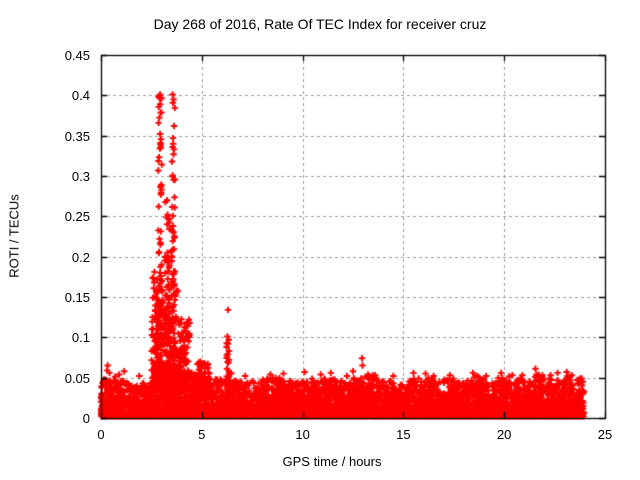  What do you see at coordinates (80, 176) in the screenshot?
I see `y-tick-label: 0.3` at bounding box center [80, 176].